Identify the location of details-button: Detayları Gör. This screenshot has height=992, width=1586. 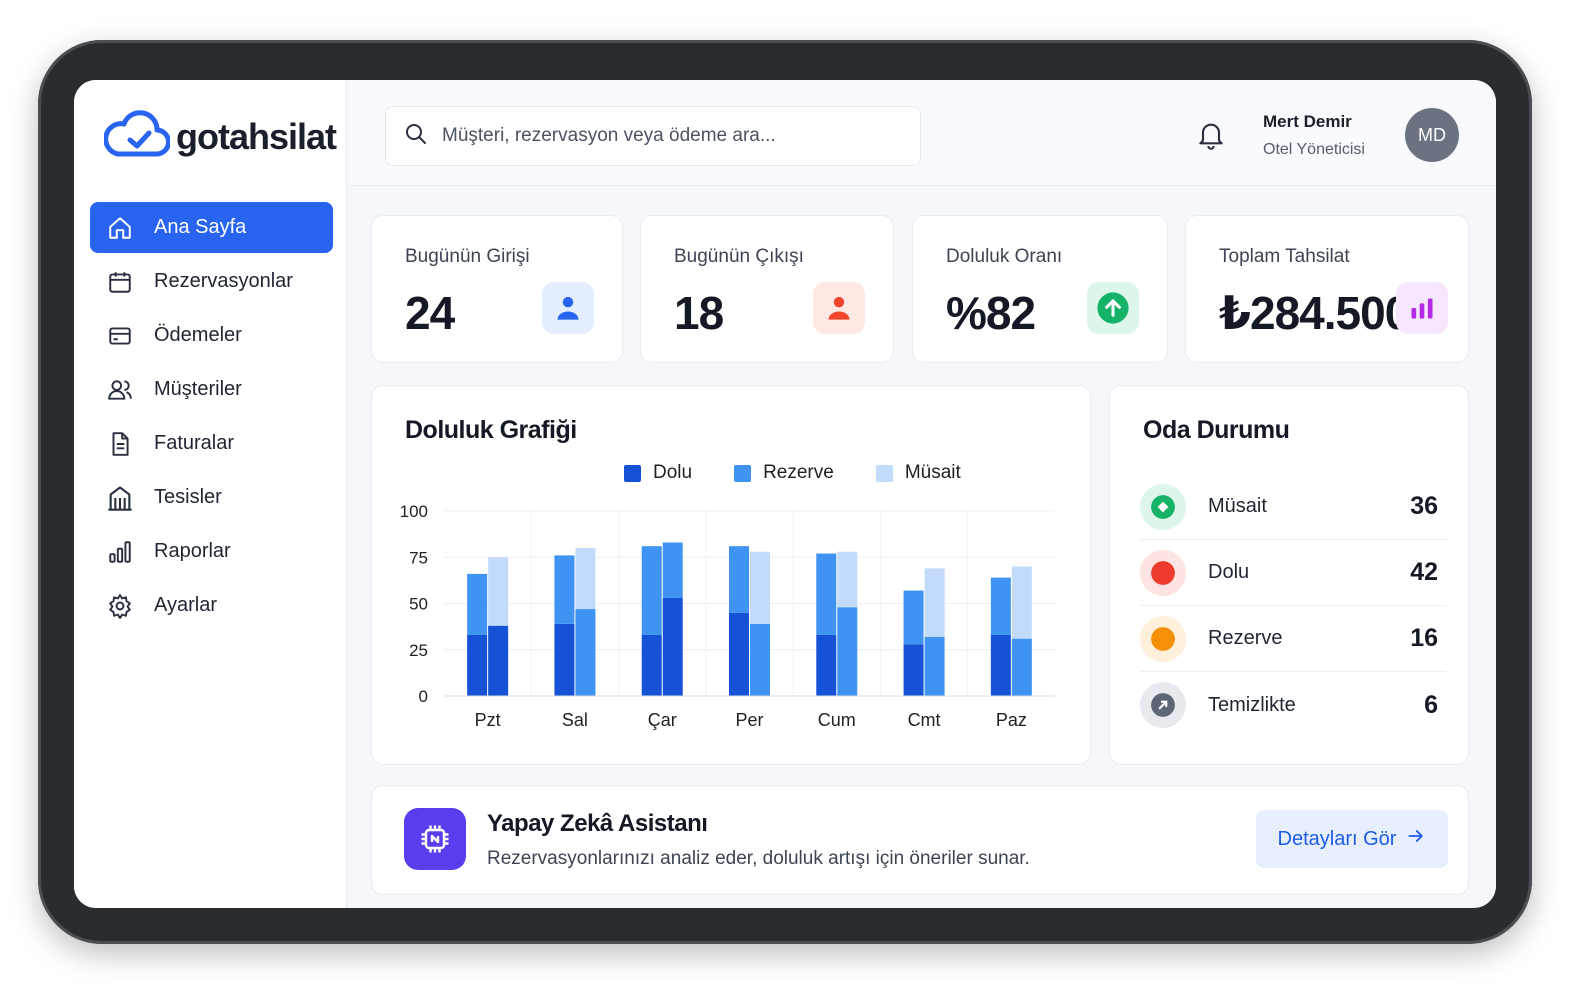
(1352, 839).